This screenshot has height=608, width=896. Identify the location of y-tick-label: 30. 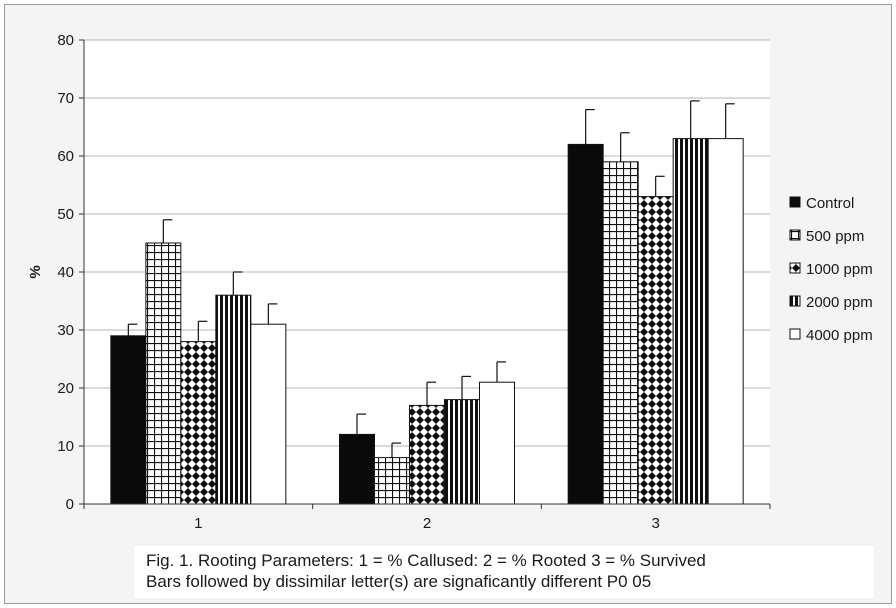
(65, 330).